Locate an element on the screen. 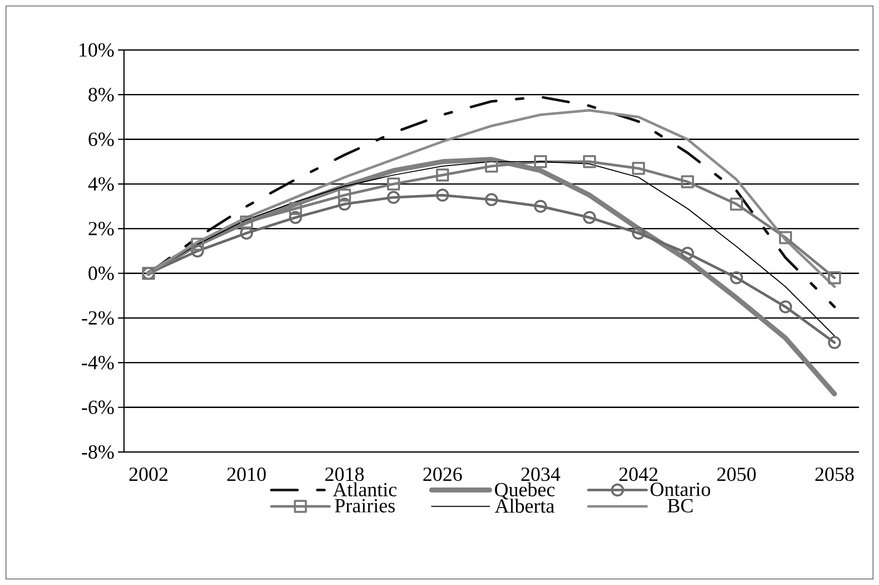 This screenshot has width=879, height=585. x-tick-label: 2010 is located at coordinates (246, 475).